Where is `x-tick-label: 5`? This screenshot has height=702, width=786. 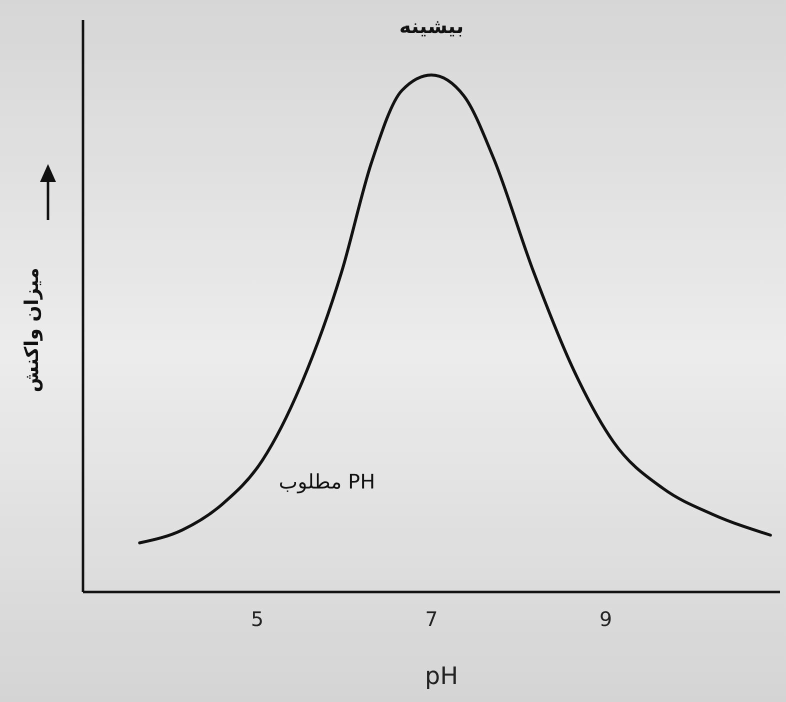
x-tick-label: 5 is located at coordinates (257, 619).